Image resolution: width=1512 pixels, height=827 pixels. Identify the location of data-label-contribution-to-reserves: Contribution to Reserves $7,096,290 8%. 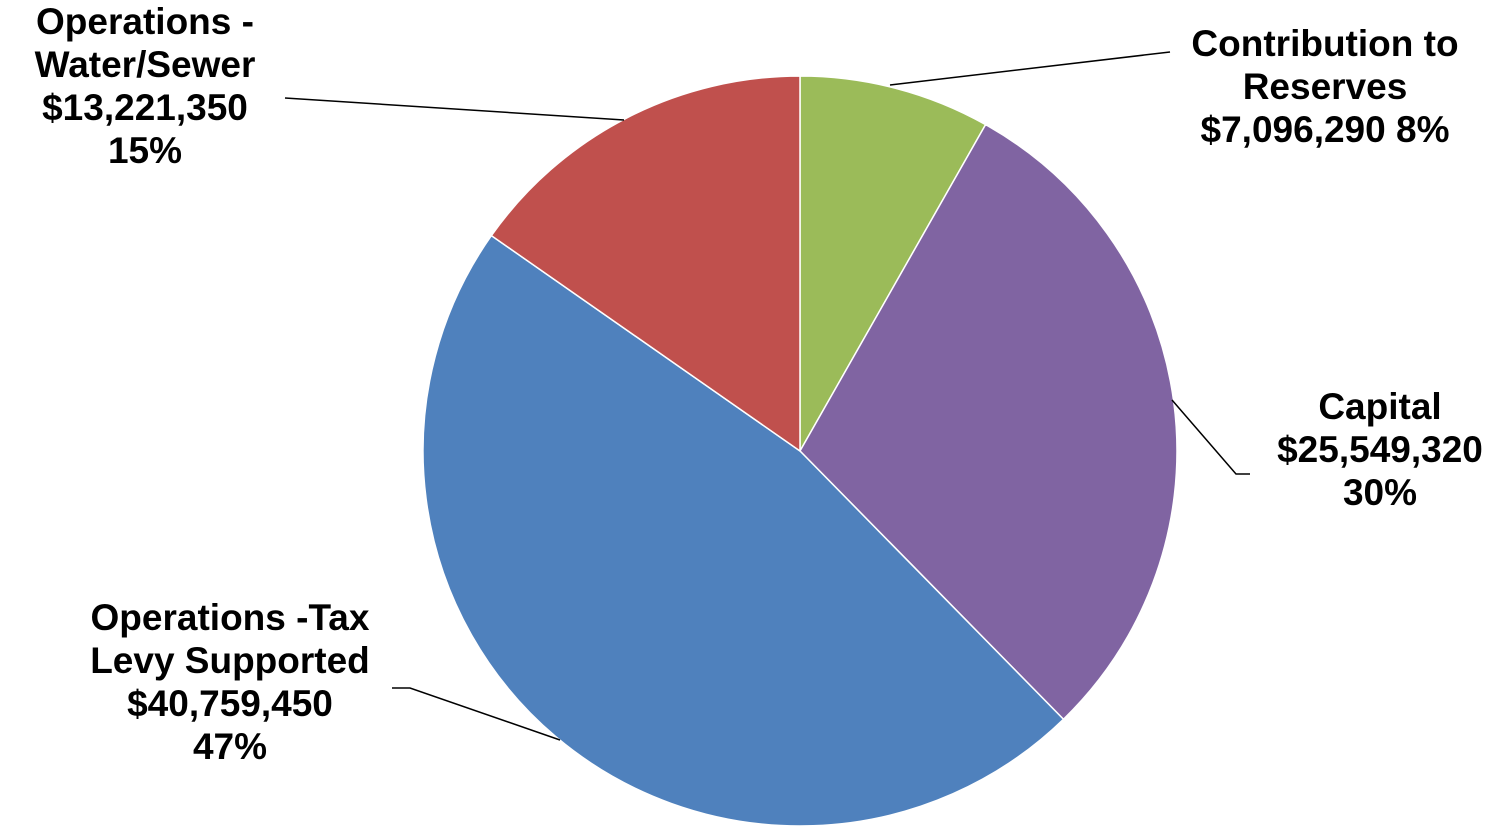
(1325, 86).